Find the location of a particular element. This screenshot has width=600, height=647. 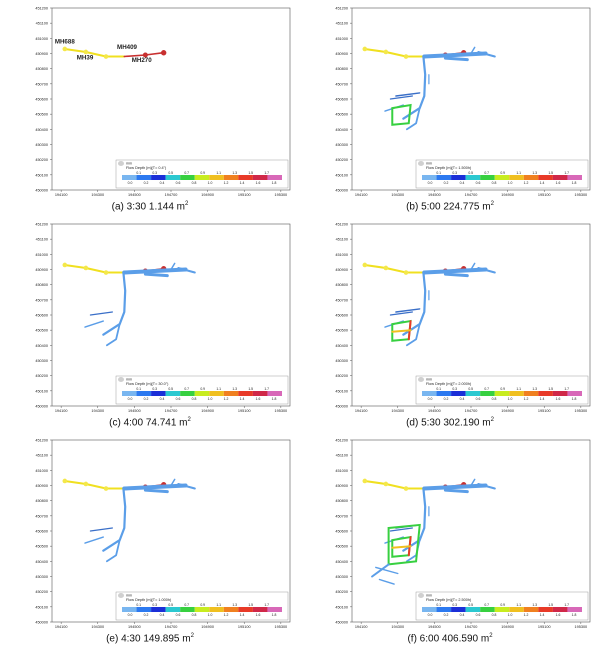

legend-bottom-tick: 1.4 is located at coordinates (242, 183).